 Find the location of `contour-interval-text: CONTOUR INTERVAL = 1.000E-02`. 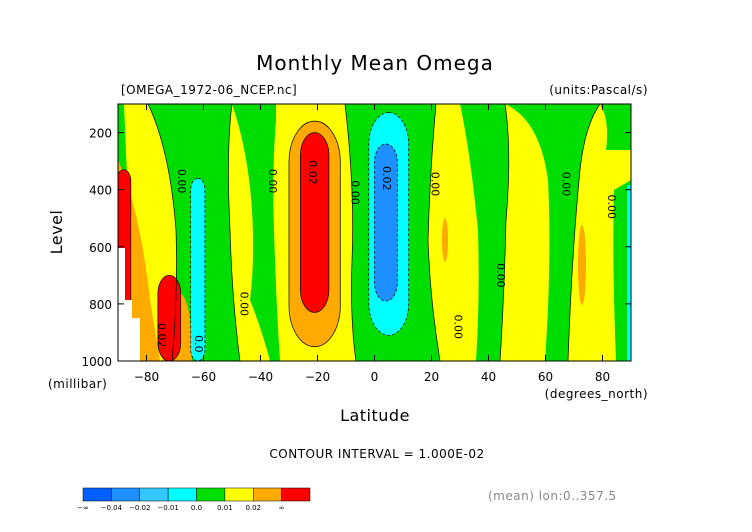

contour-interval-text: CONTOUR INTERVAL = 1.000E-02 is located at coordinates (376, 454).